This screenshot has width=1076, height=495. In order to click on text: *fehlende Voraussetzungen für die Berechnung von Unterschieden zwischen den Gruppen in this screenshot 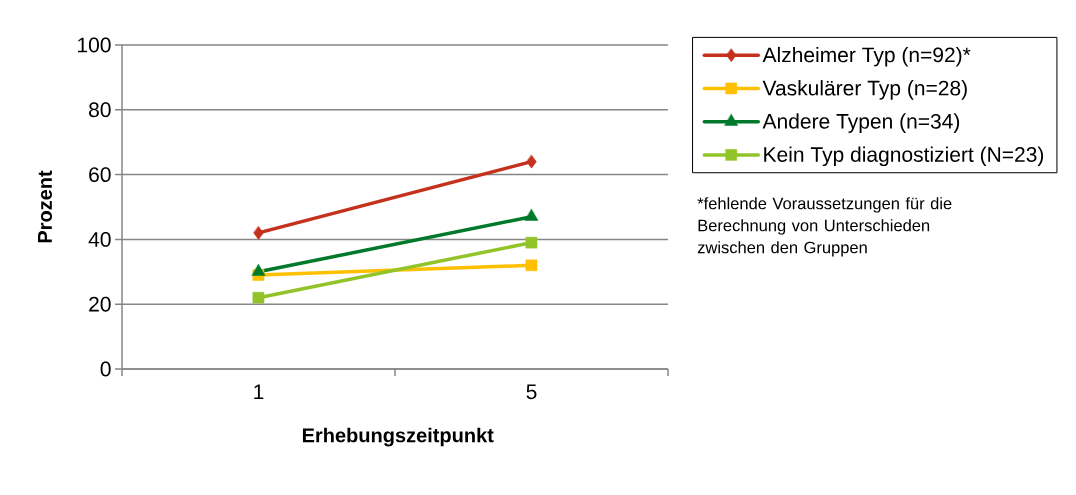, I will do `click(824, 227)`.